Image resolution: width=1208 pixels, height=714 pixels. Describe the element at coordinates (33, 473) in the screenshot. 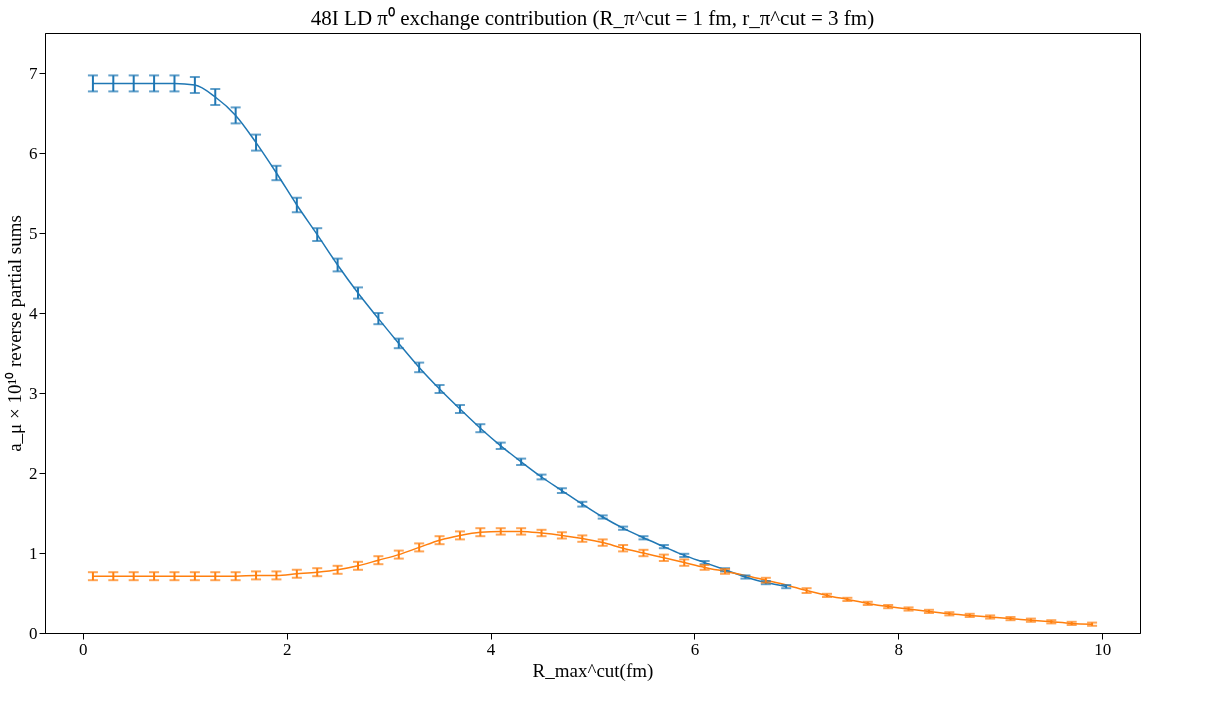

I see `y-tick-label: 2` at that location.